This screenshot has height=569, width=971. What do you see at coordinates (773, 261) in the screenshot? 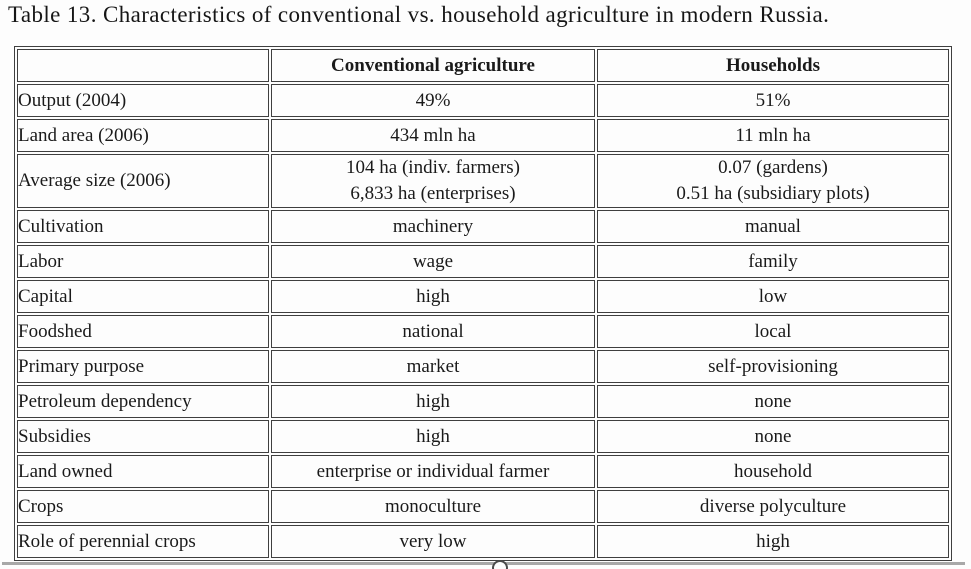
I see `cell-households: family` at bounding box center [773, 261].